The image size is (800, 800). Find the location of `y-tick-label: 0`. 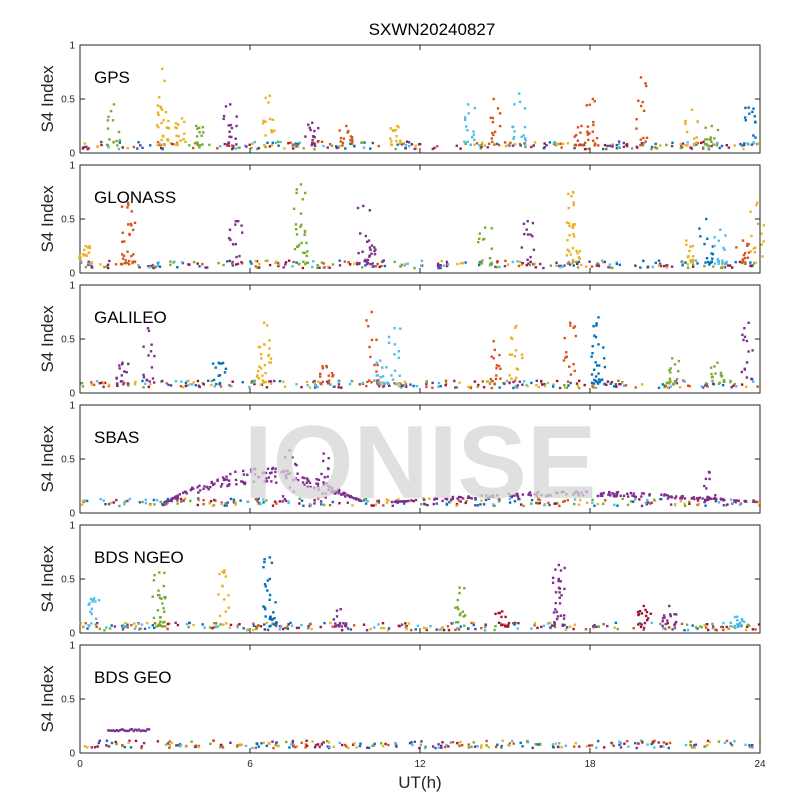

y-tick-label: 0 is located at coordinates (72, 154).